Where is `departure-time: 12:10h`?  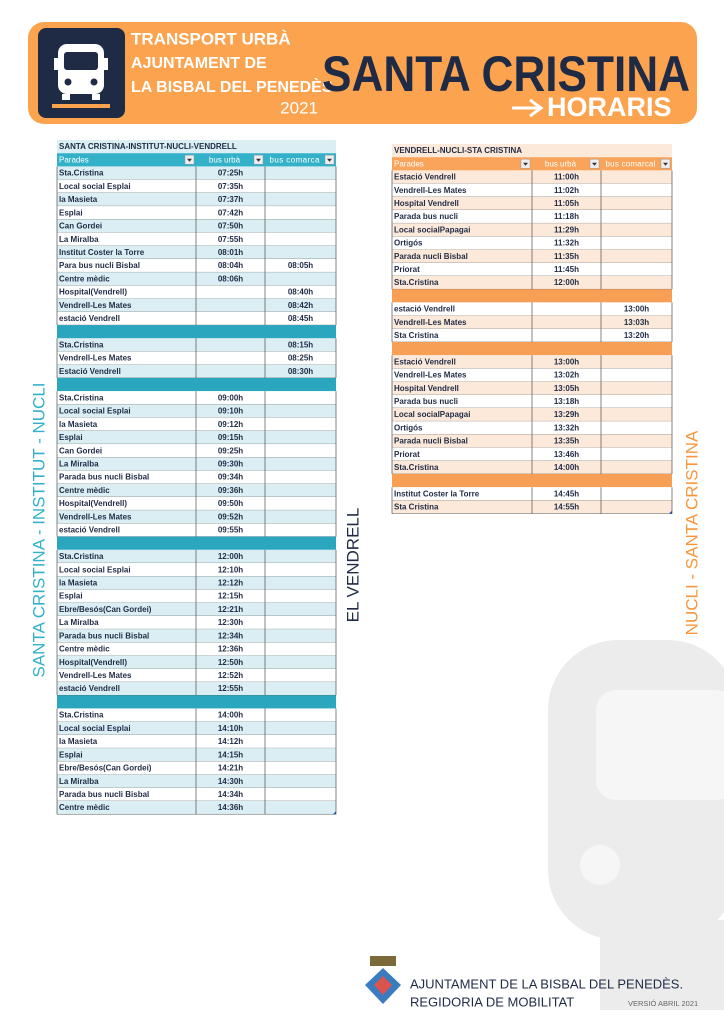
departure-time: 12:10h is located at coordinates (230, 569).